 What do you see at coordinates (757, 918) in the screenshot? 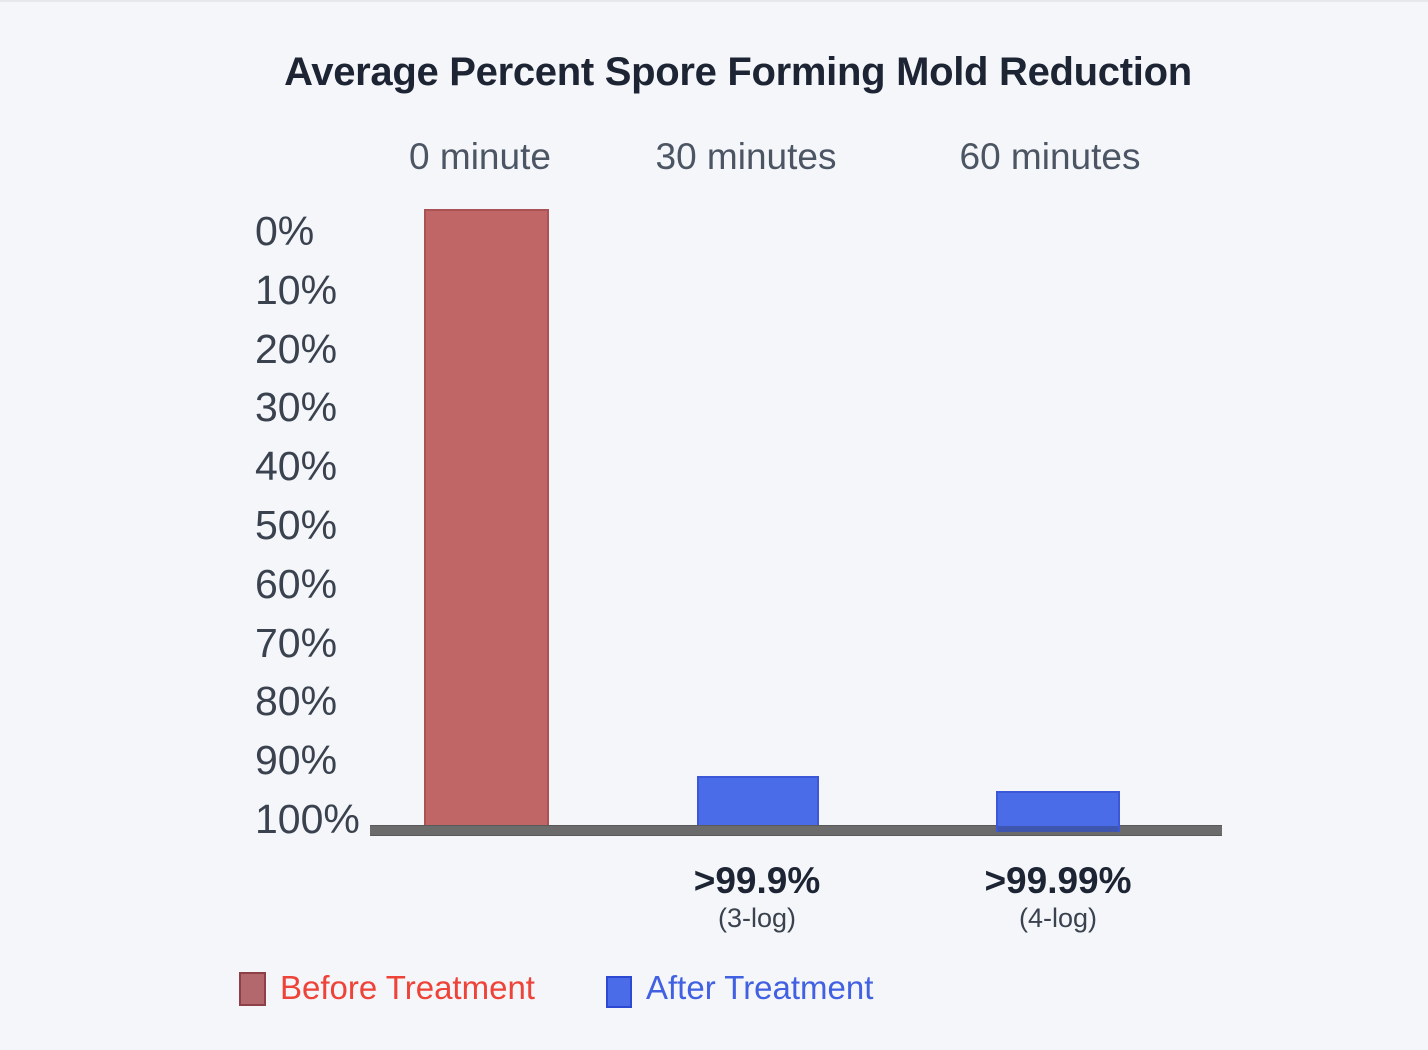
I see `value-sublabel-30min: (3-log)` at bounding box center [757, 918].